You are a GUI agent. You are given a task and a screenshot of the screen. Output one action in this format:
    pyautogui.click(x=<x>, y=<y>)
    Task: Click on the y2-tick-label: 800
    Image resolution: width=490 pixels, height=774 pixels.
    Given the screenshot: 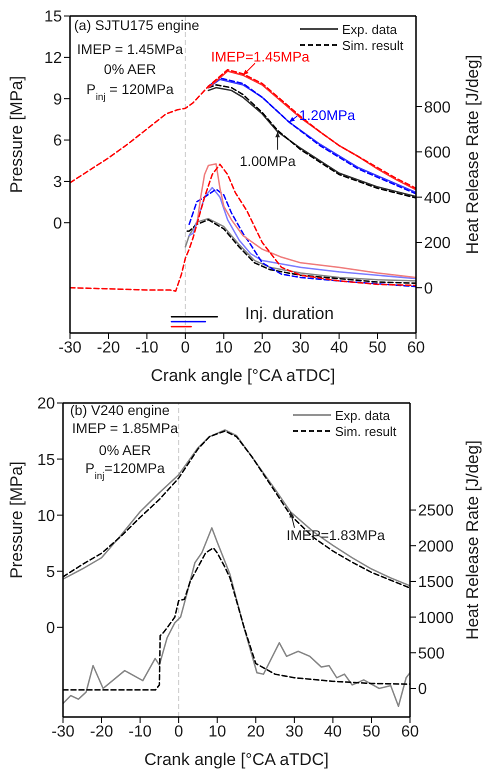 What is the action you would take?
    pyautogui.click(x=437, y=107)
    